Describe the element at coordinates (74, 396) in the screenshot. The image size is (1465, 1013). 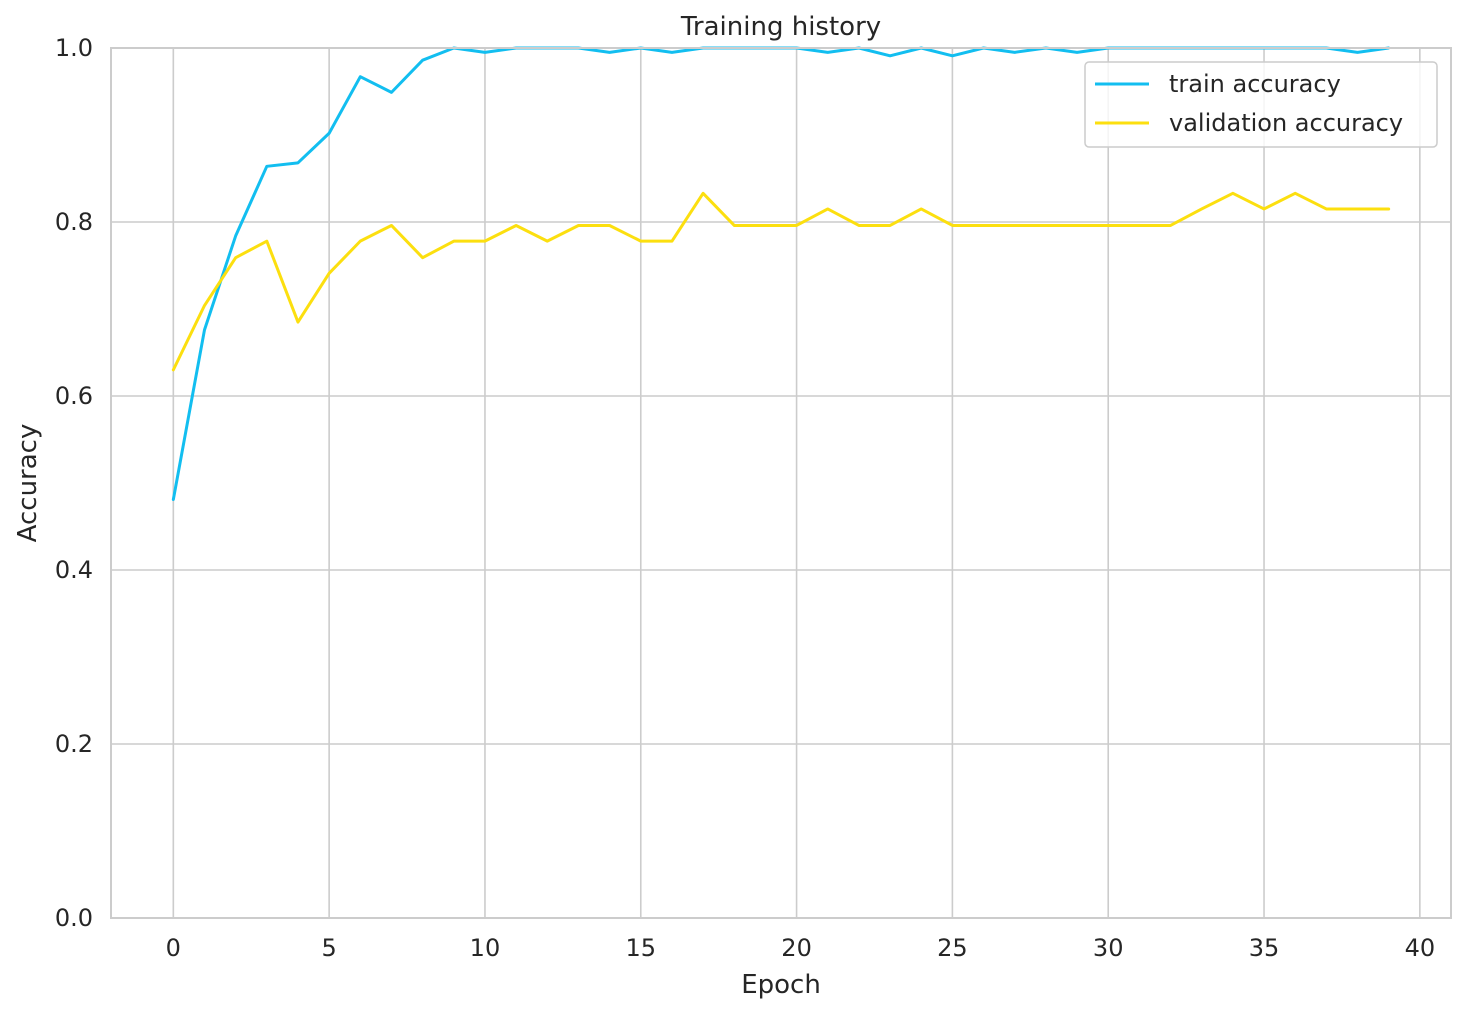
I see `y-tick-label-3: 0.6` at that location.